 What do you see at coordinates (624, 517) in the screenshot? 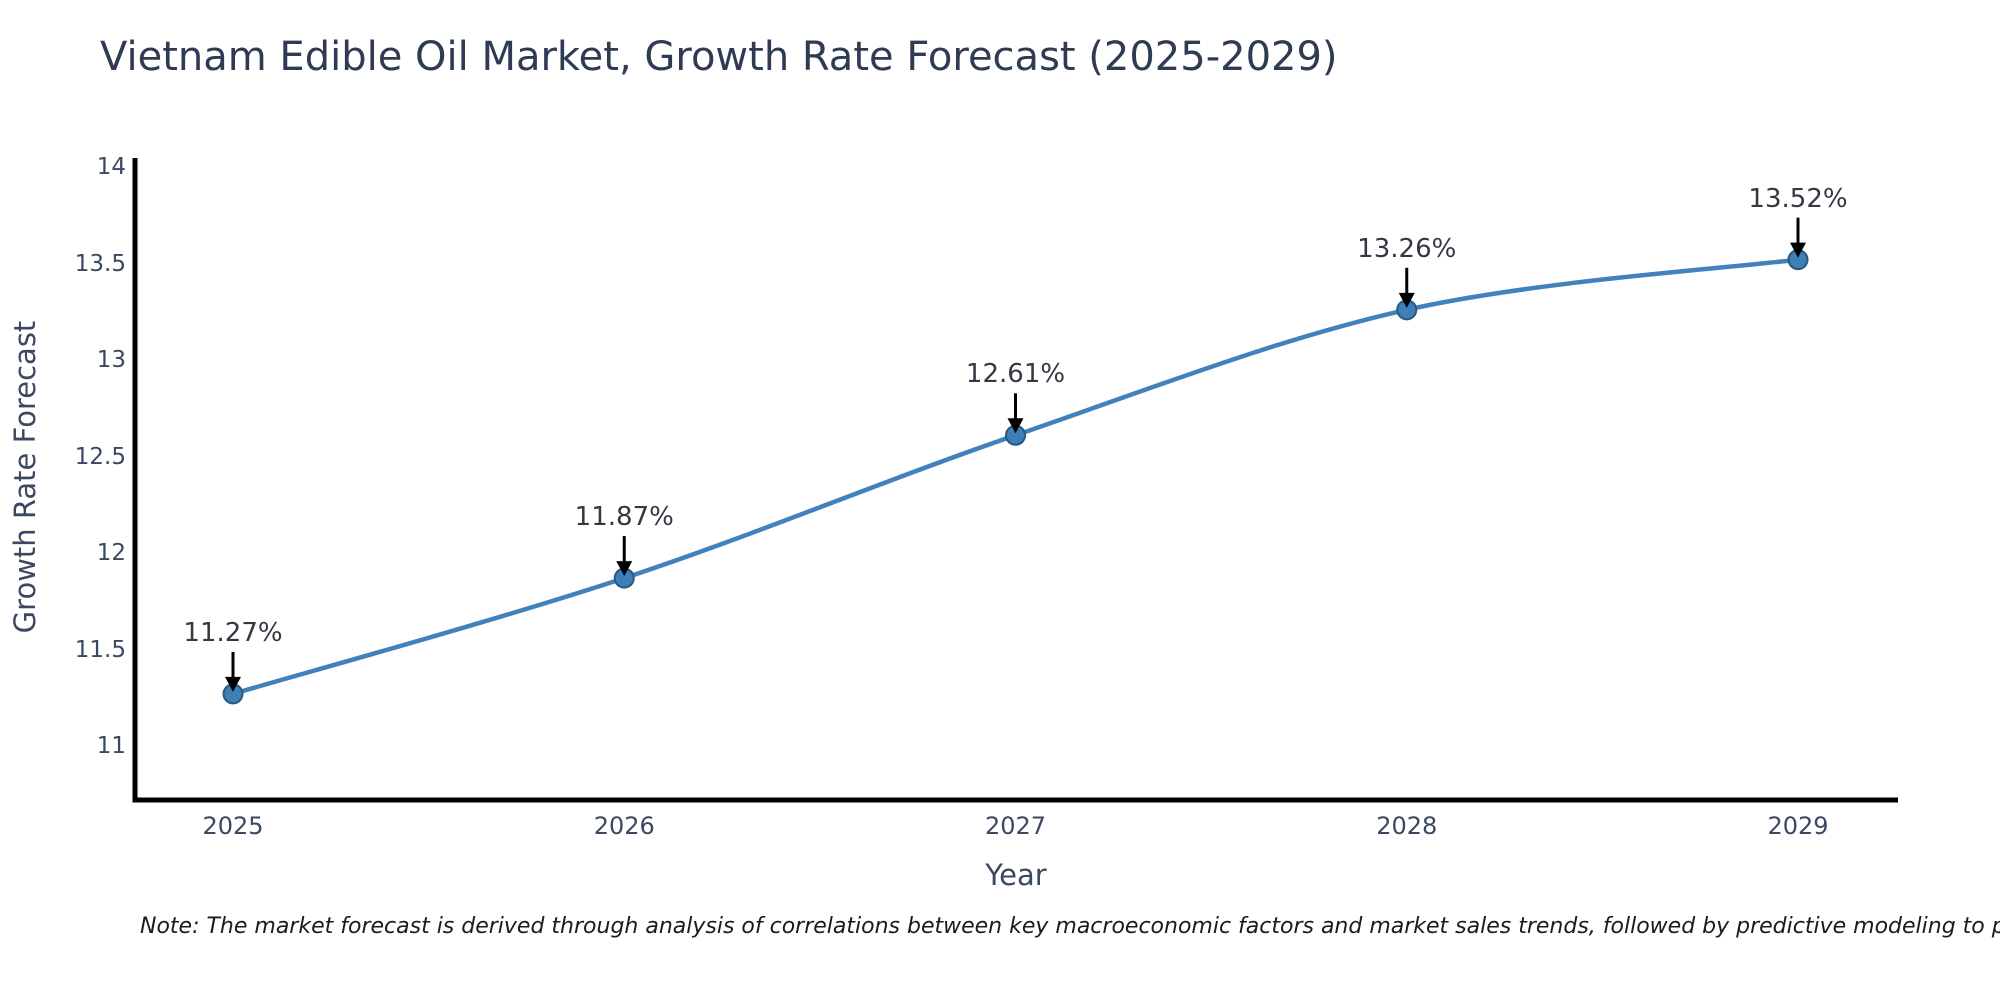
I see `data-point-label: 11.87%` at bounding box center [624, 517].